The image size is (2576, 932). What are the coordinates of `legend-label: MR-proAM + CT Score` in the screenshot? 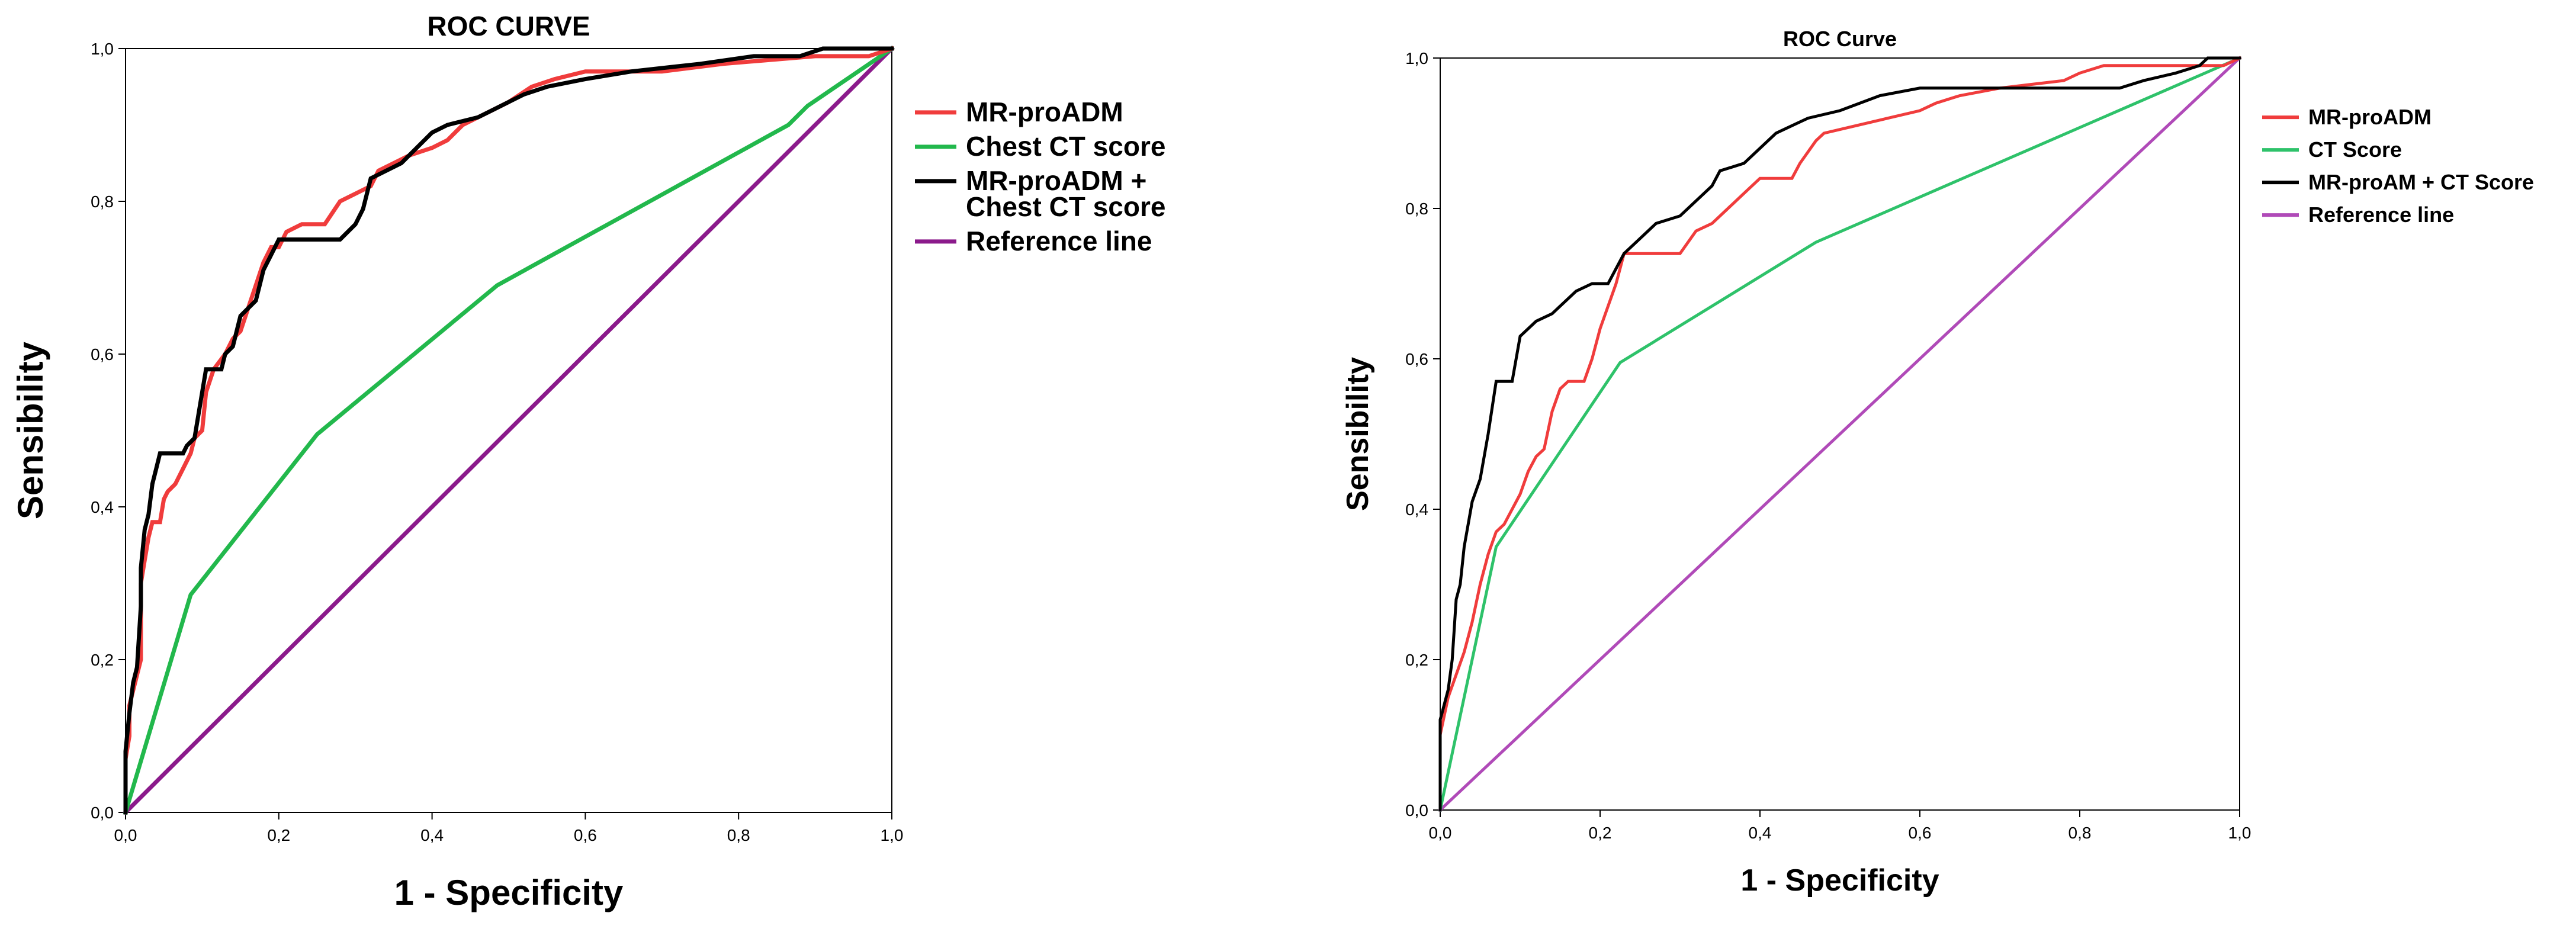 It's located at (2421, 182).